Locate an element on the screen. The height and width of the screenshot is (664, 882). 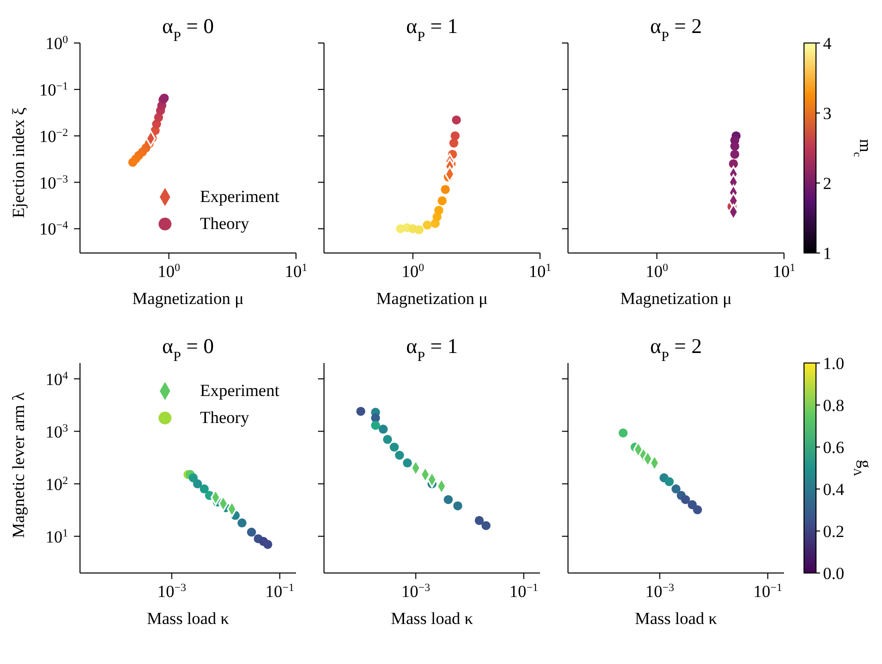
color-bar-label: 0.6 is located at coordinates (833, 447).